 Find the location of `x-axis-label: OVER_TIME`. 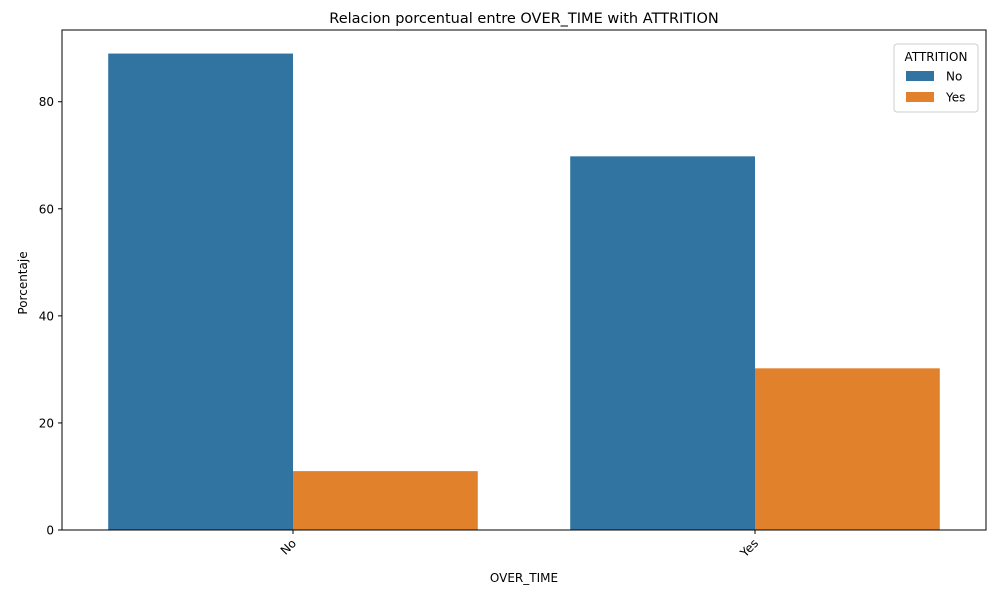

x-axis-label: OVER_TIME is located at coordinates (524, 578).